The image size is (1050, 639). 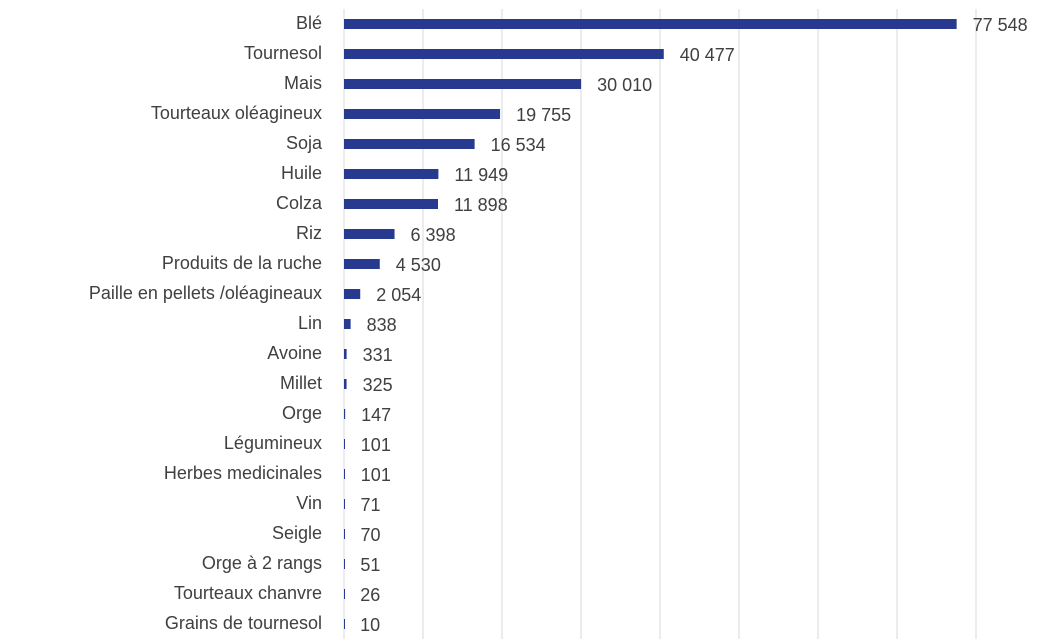 I want to click on y-tick-label: Blé, so click(x=309, y=23).